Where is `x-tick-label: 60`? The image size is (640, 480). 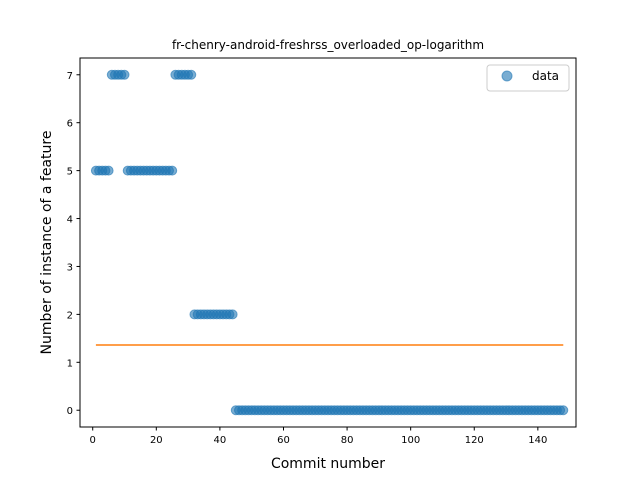 x-tick-label: 60 is located at coordinates (283, 440).